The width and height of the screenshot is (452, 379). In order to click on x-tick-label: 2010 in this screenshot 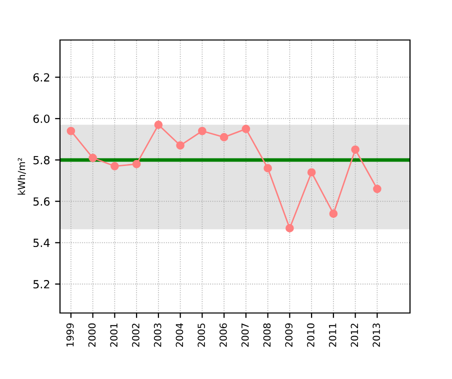, I will do `click(310, 335)`.